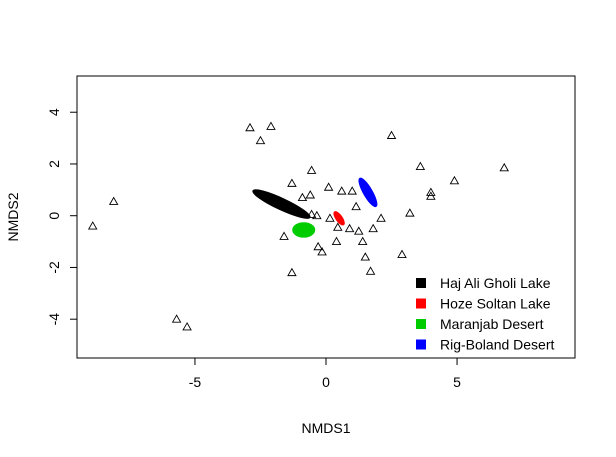 The image size is (616, 457). Describe the element at coordinates (326, 382) in the screenshot. I see `x-tick-label: 0` at that location.